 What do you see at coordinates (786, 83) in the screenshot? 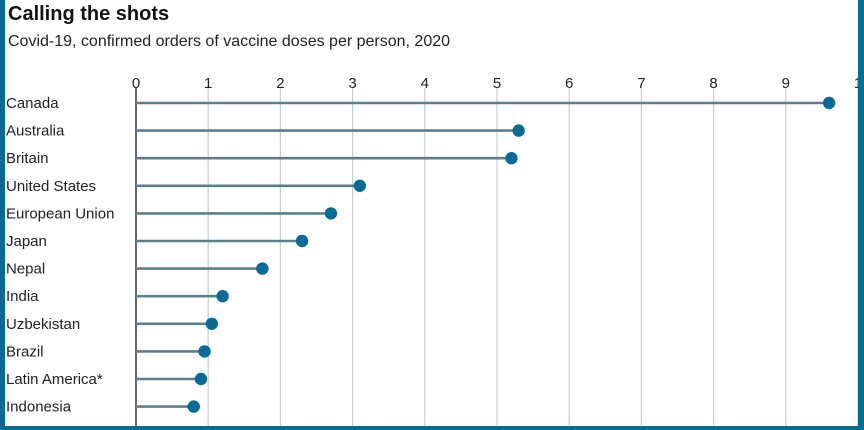
I see `x-tick-label: 9` at bounding box center [786, 83].